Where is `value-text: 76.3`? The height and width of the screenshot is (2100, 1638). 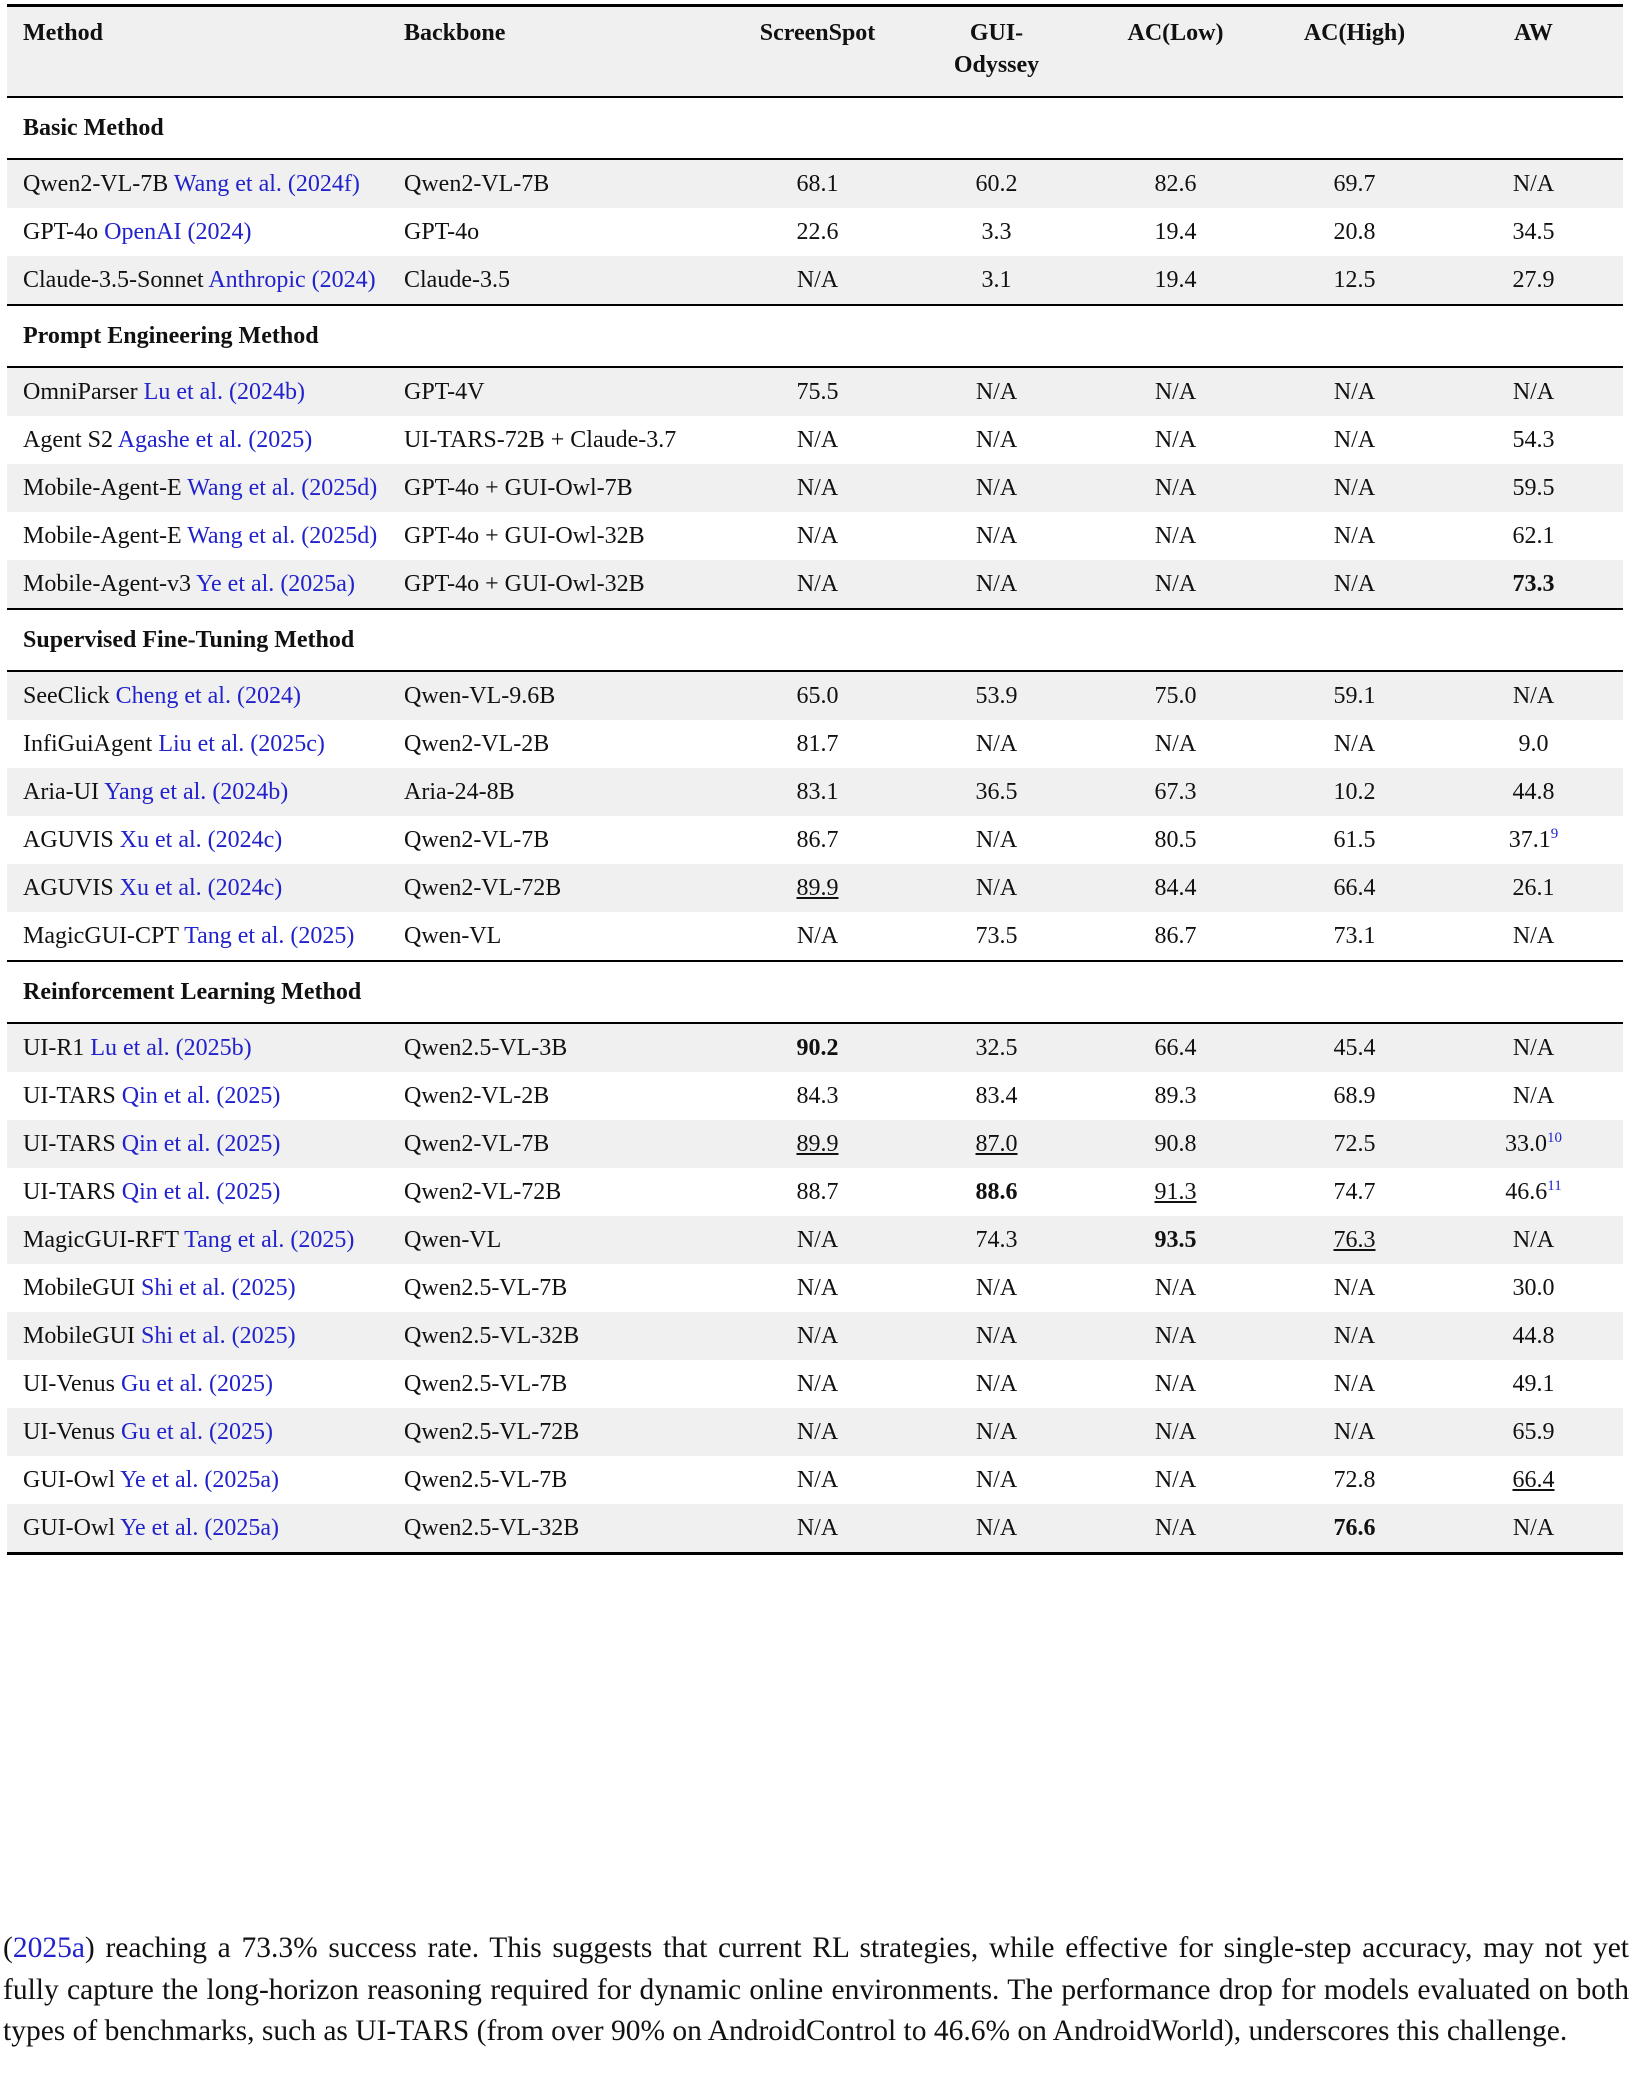 value-text: 76.3 is located at coordinates (1354, 1239).